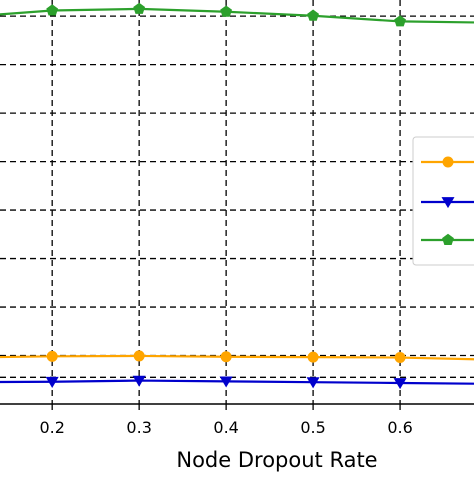  Describe the element at coordinates (225, 427) in the screenshot. I see `x-tick-label: 0.4` at that location.